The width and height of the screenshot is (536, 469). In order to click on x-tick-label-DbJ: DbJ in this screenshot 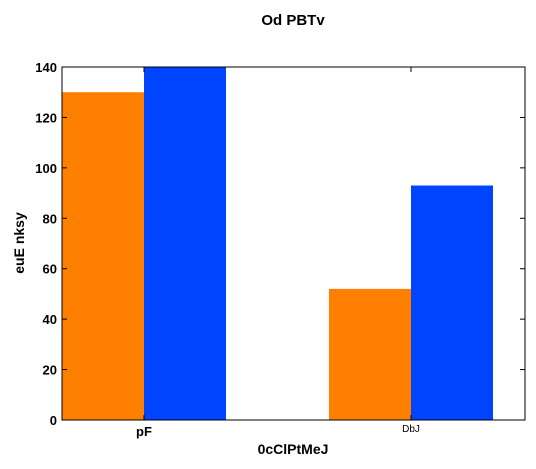, I will do `click(411, 429)`.